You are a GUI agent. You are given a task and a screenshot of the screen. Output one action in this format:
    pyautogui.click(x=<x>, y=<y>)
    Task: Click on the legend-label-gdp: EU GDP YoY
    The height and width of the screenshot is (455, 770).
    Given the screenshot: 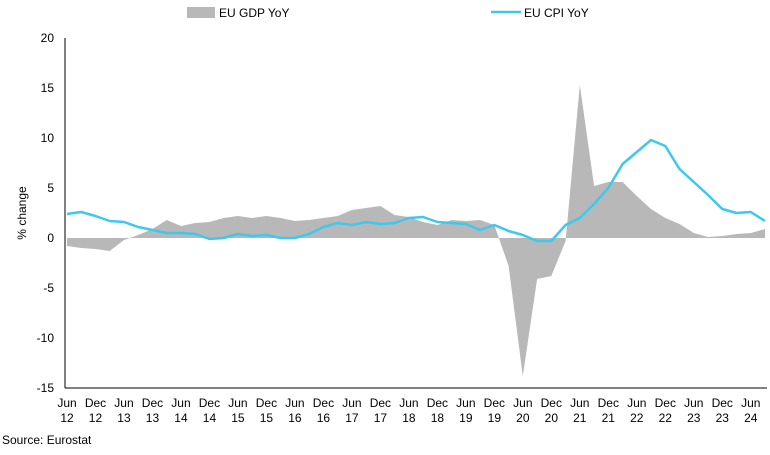 What is the action you would take?
    pyautogui.click(x=254, y=13)
    